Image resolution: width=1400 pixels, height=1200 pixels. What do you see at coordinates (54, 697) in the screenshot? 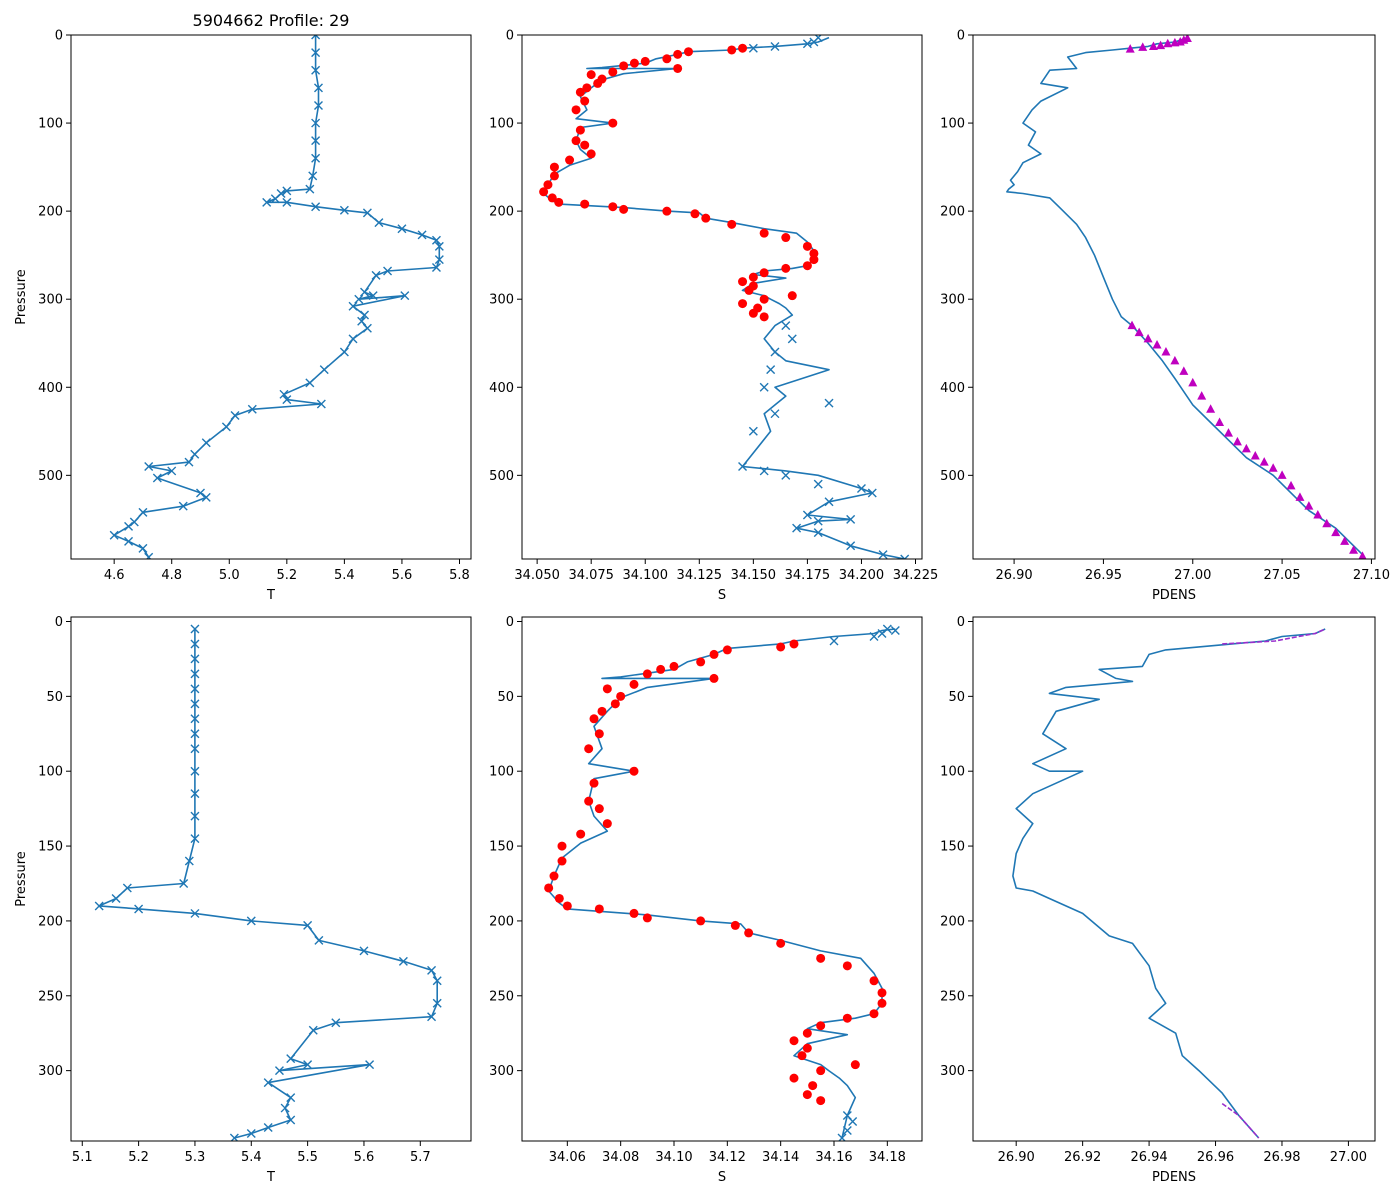
I see `y-tick-label: 50` at bounding box center [54, 697].